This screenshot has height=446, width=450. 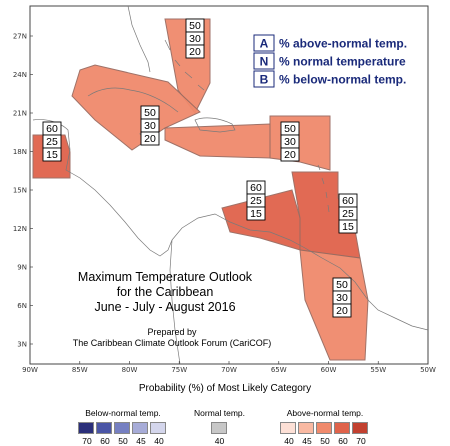 I want to click on latitude-label: 12N, so click(x=20, y=229).